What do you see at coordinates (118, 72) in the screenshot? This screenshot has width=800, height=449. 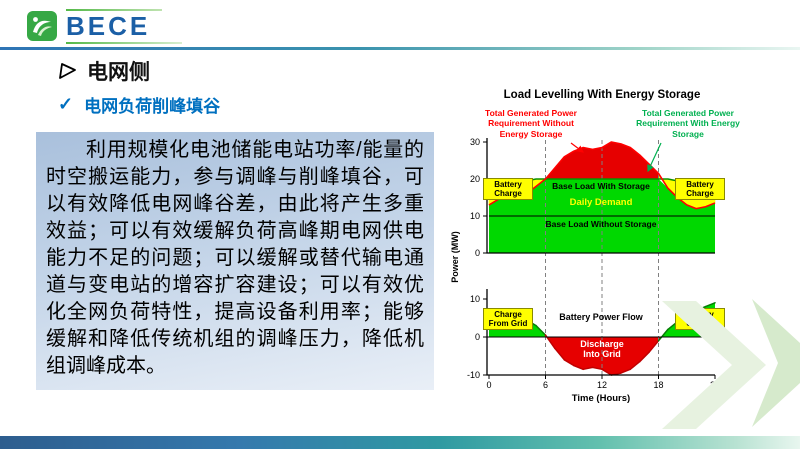 I see `section-title: 电网侧` at bounding box center [118, 72].